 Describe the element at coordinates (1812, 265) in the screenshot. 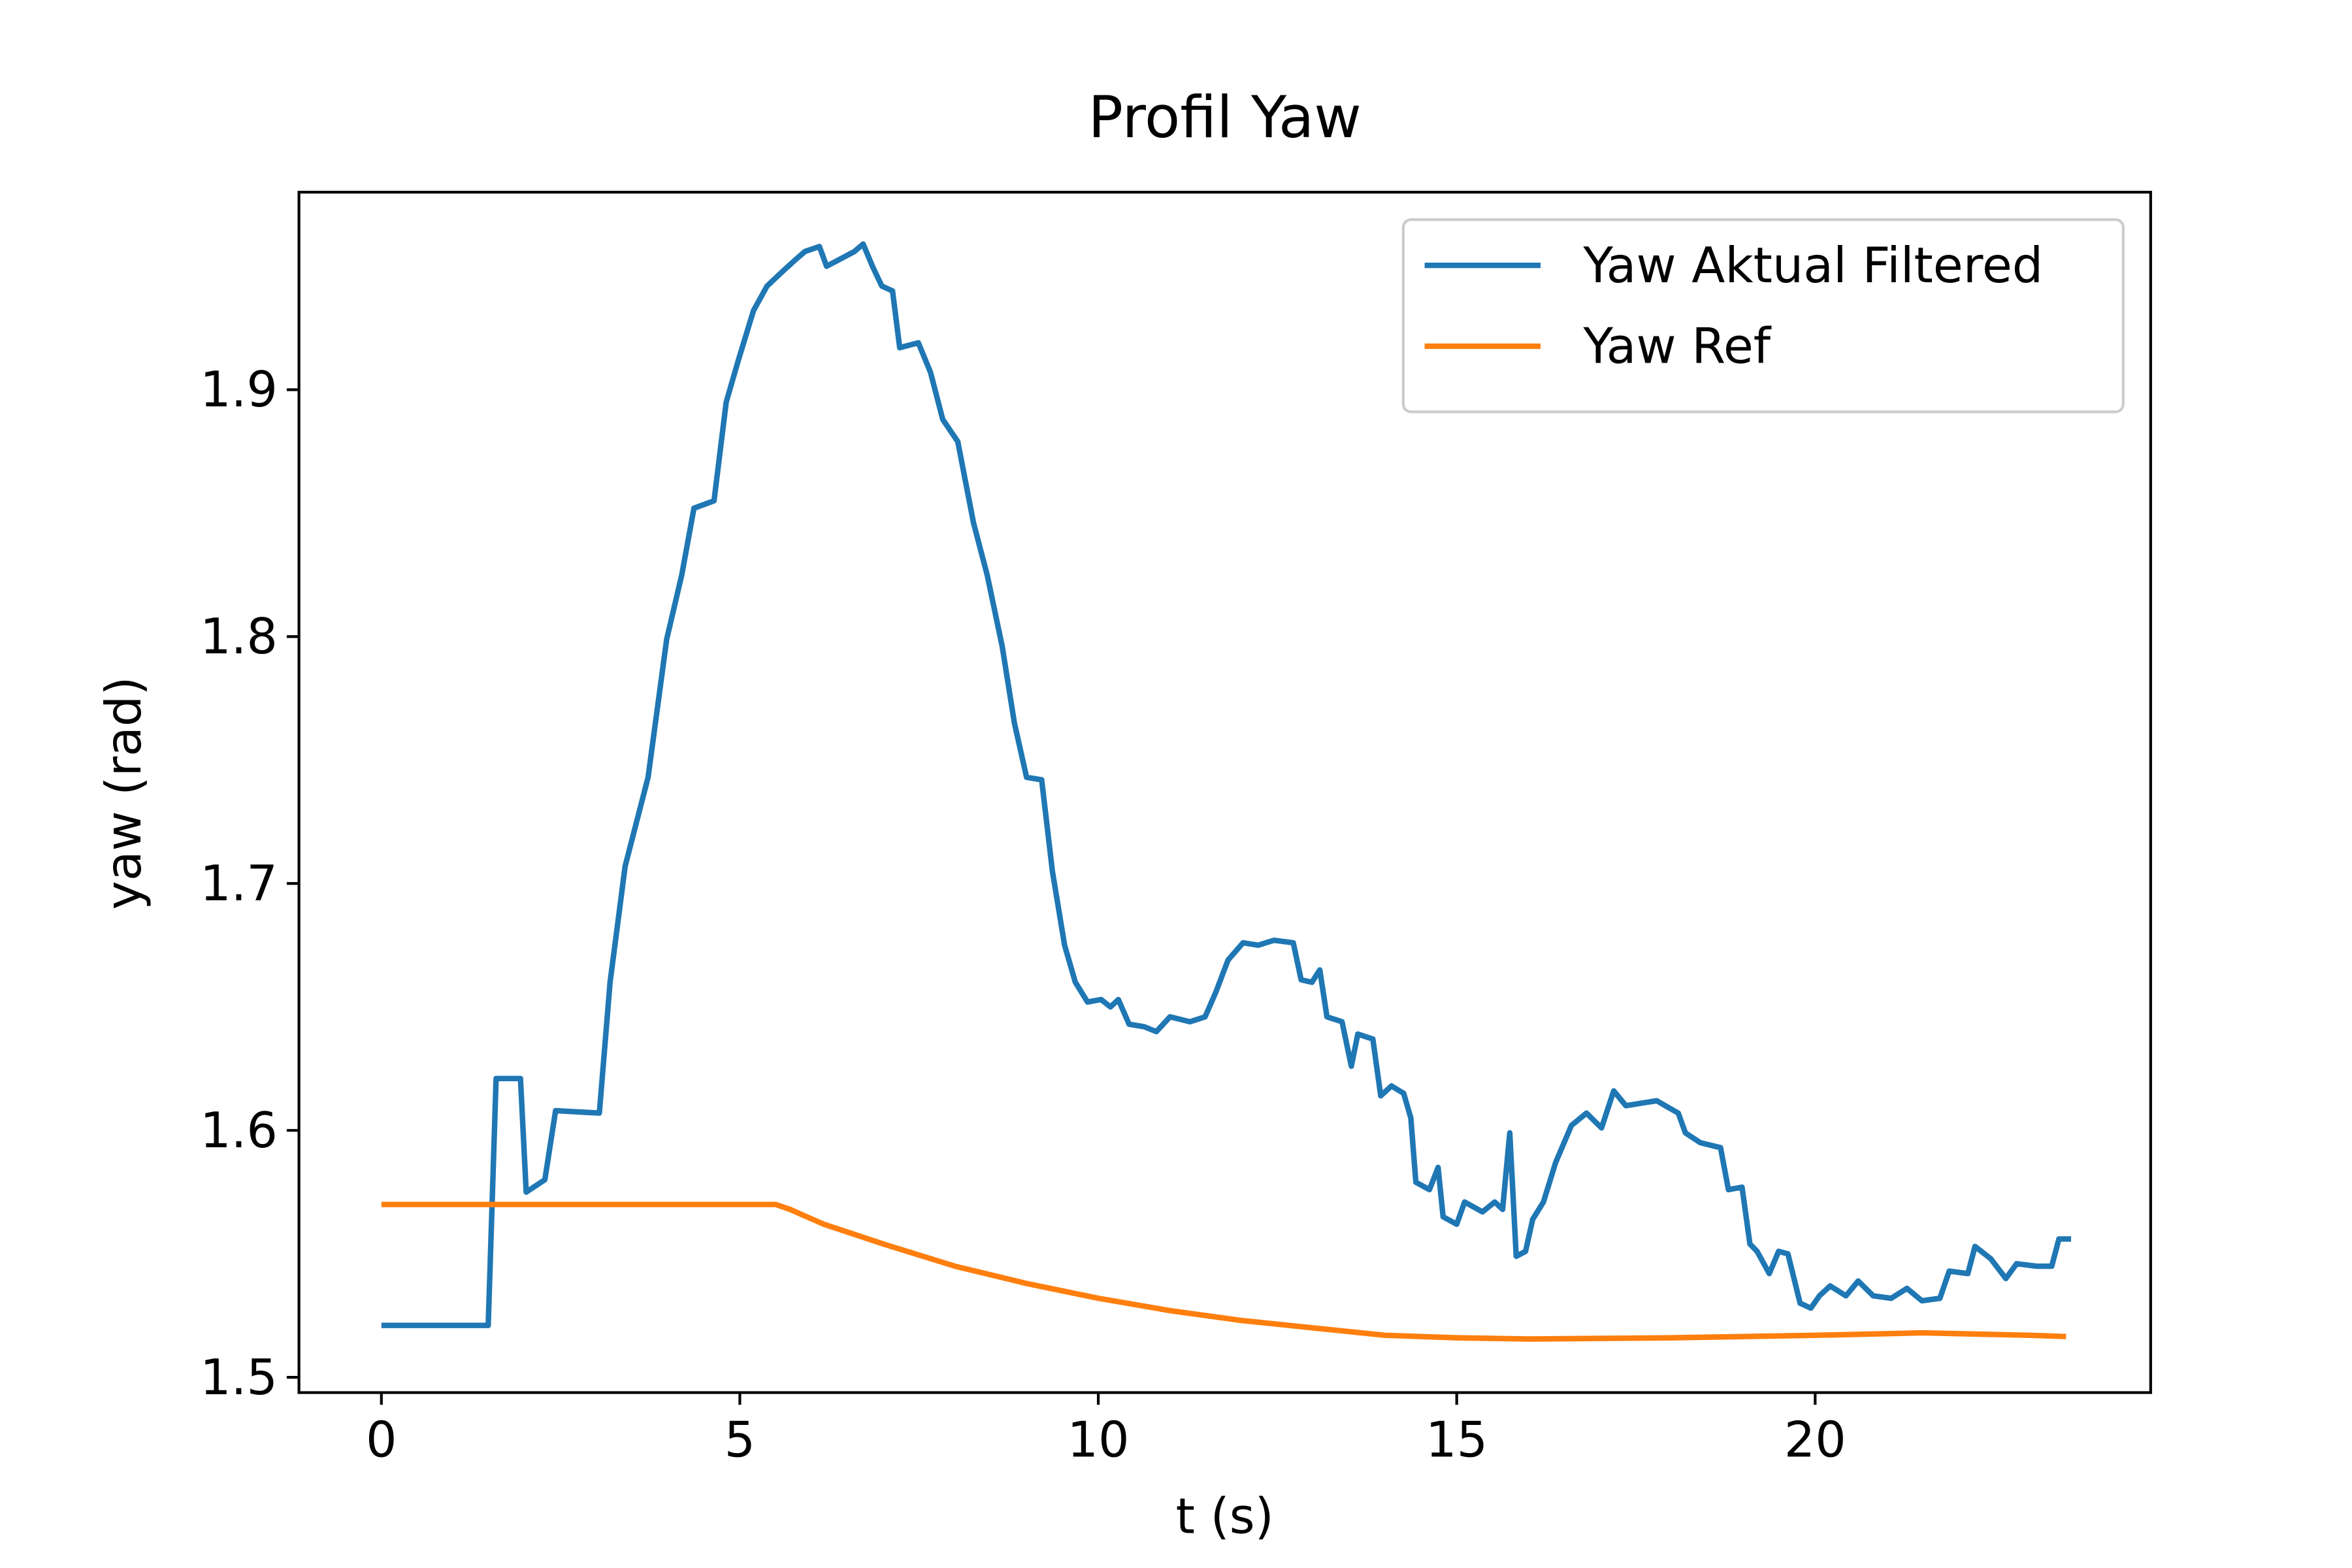

I see `legend-label: Yaw Aktual Filtered` at that location.